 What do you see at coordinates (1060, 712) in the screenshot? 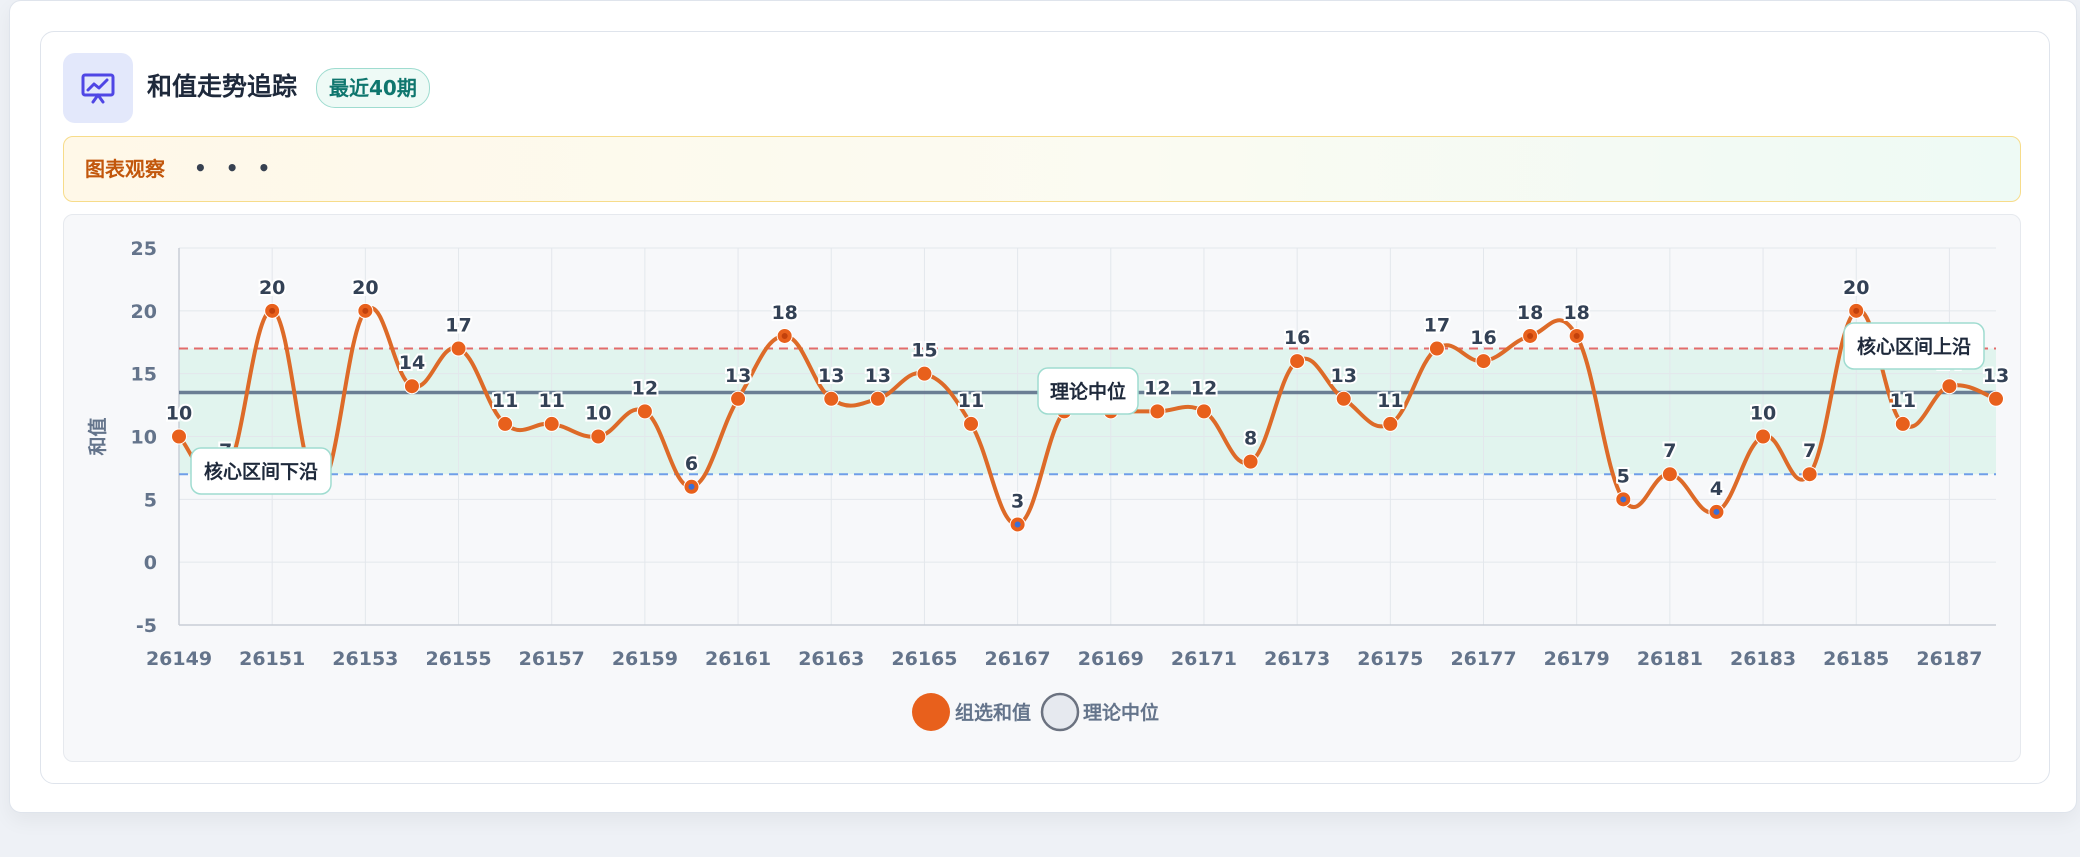
I see `legend-marker-median` at bounding box center [1060, 712].